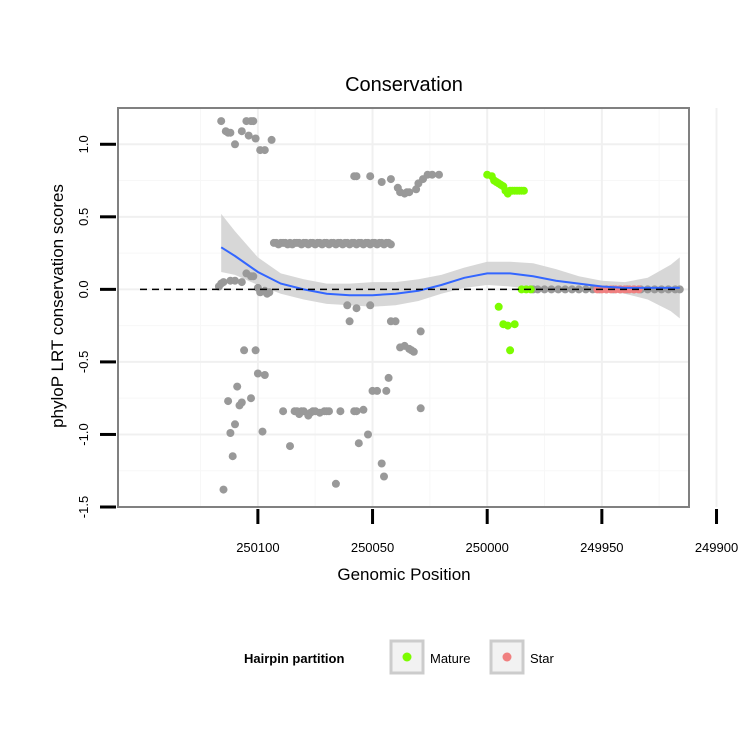 The width and height of the screenshot is (750, 750). What do you see at coordinates (487, 532) in the screenshot?
I see `x-axis: 250100 250050 250000 249950 249900` at bounding box center [487, 532].